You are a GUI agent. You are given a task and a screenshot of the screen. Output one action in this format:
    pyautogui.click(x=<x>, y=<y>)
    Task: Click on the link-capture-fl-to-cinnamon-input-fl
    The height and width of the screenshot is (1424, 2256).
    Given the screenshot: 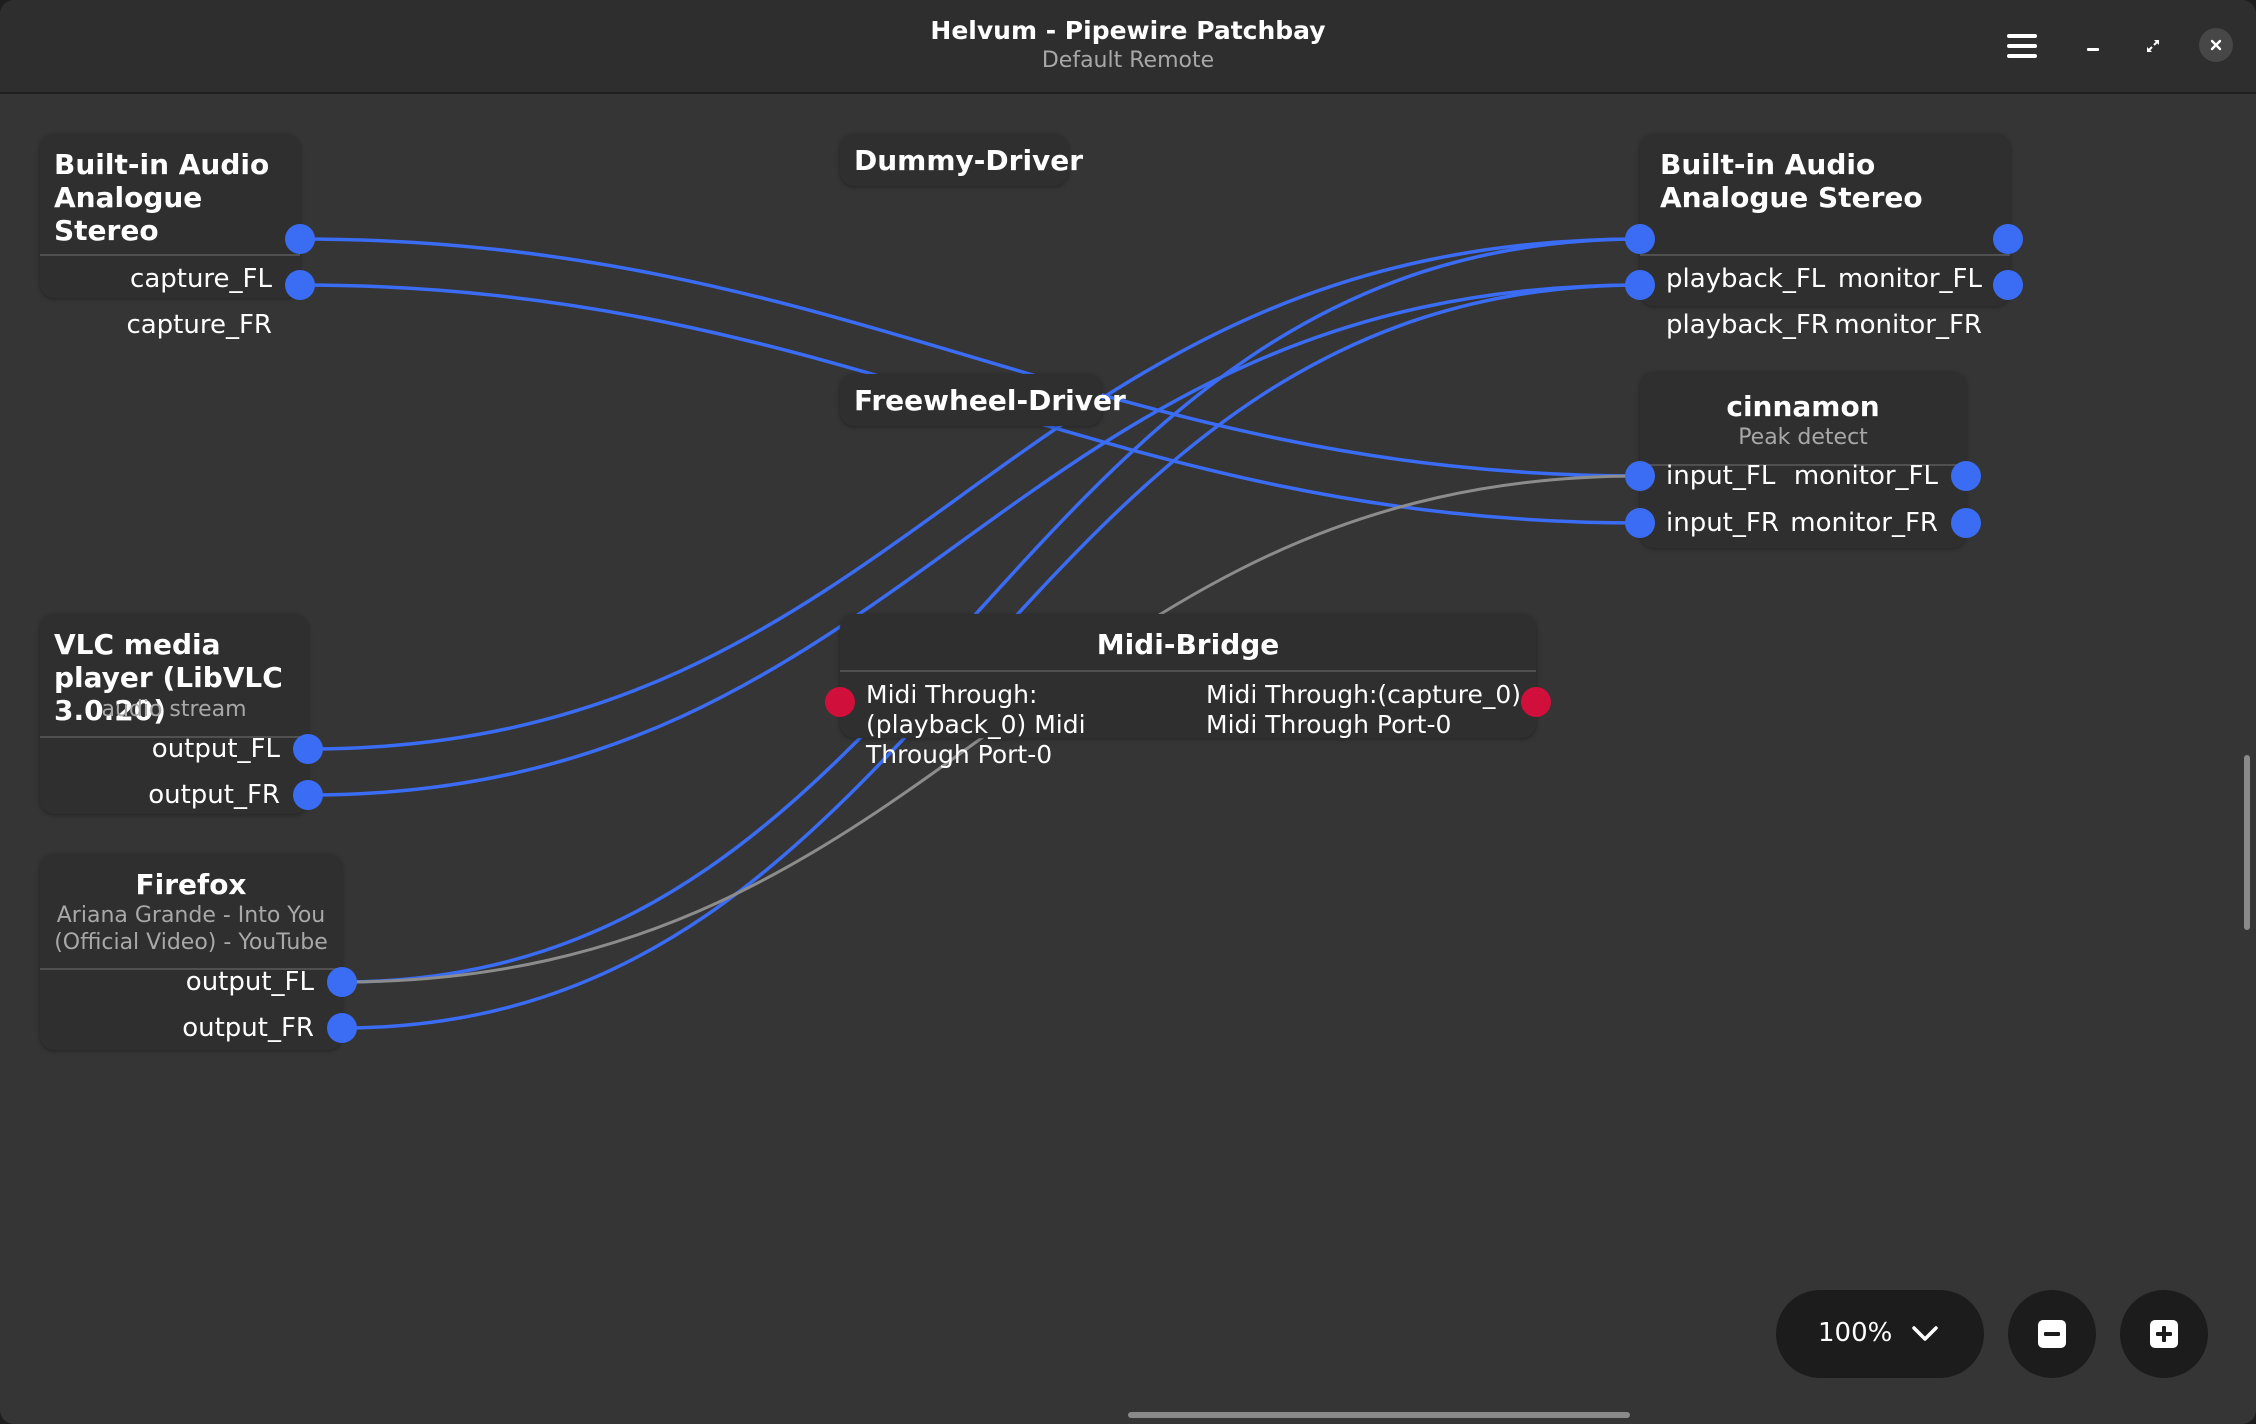 What is the action you would take?
    pyautogui.click(x=970, y=357)
    